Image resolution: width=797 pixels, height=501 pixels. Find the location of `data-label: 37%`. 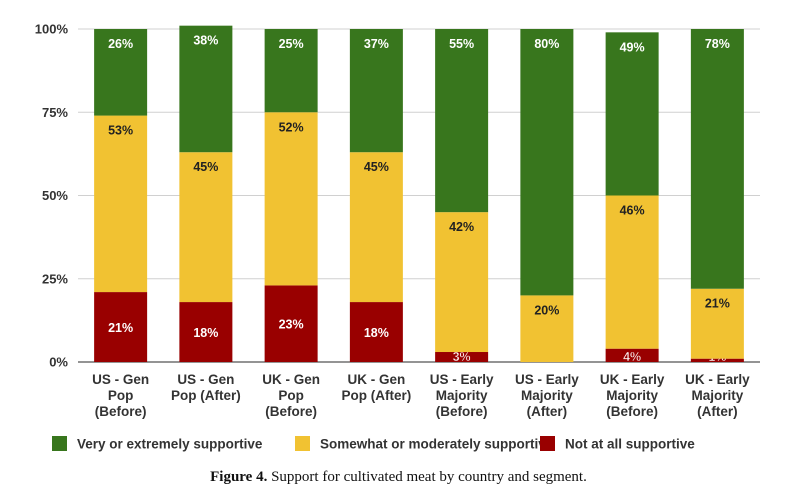

data-label: 37% is located at coordinates (376, 44).